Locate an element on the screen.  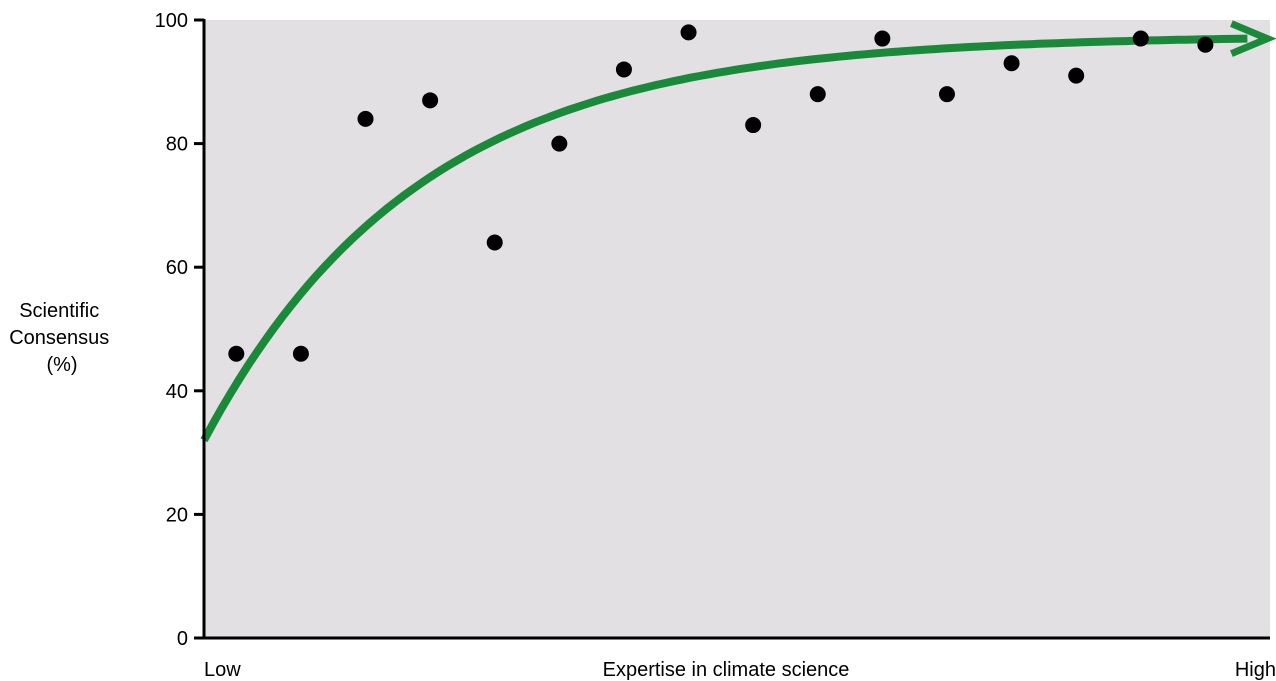
y-axis-label-line-1: Scientific is located at coordinates (59, 311).